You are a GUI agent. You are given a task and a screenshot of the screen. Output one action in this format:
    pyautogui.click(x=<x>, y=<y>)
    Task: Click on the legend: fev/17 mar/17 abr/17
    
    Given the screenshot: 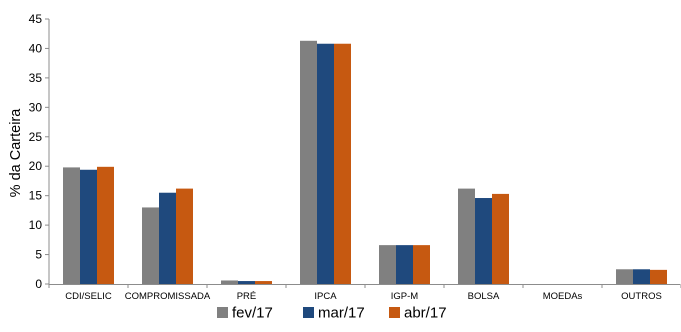 What is the action you would take?
    pyautogui.click(x=332, y=313)
    